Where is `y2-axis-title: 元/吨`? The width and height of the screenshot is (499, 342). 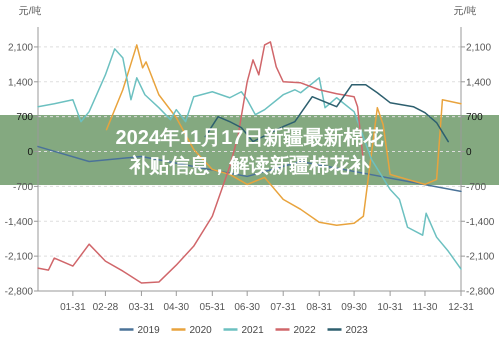 y2-axis-title: 元/吨 is located at coordinates (465, 11).